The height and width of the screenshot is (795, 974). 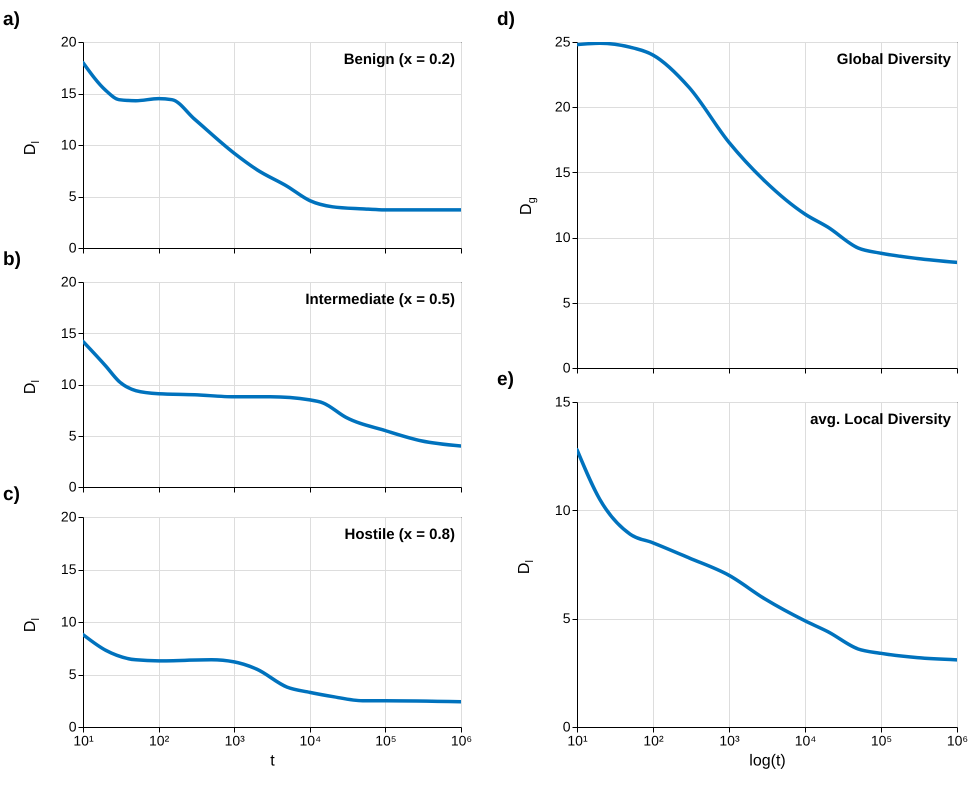 What do you see at coordinates (505, 379) in the screenshot?
I see `chart-title: e)` at bounding box center [505, 379].